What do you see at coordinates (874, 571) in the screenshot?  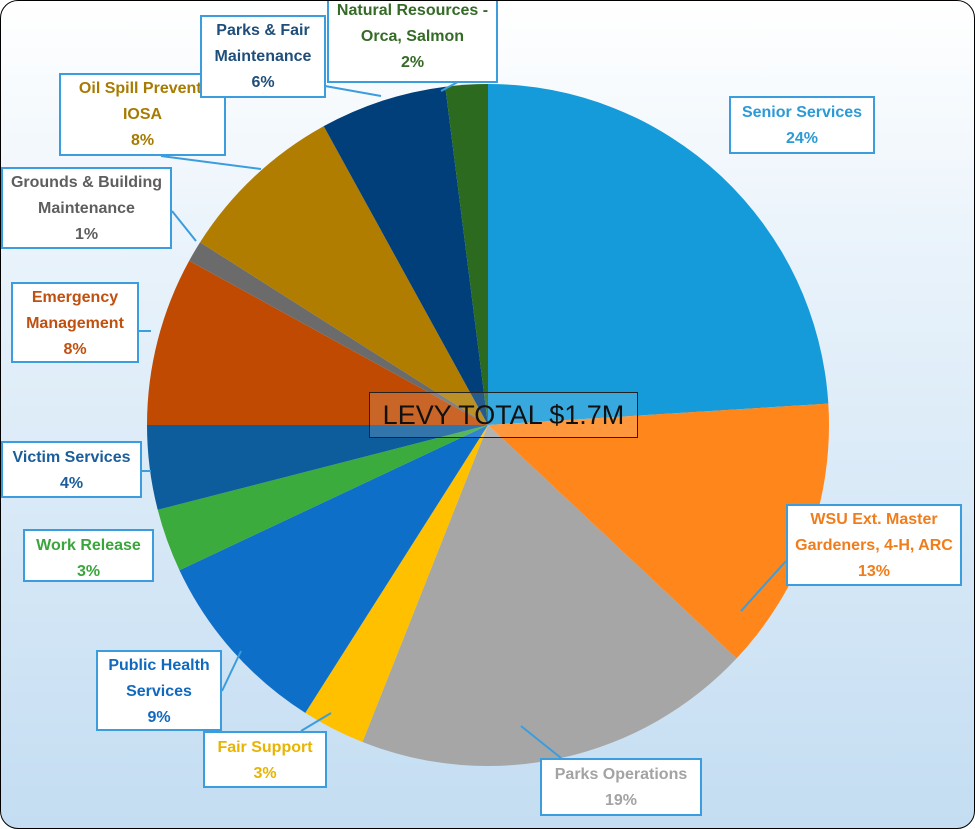 I see `slice-percent: 13%` at bounding box center [874, 571].